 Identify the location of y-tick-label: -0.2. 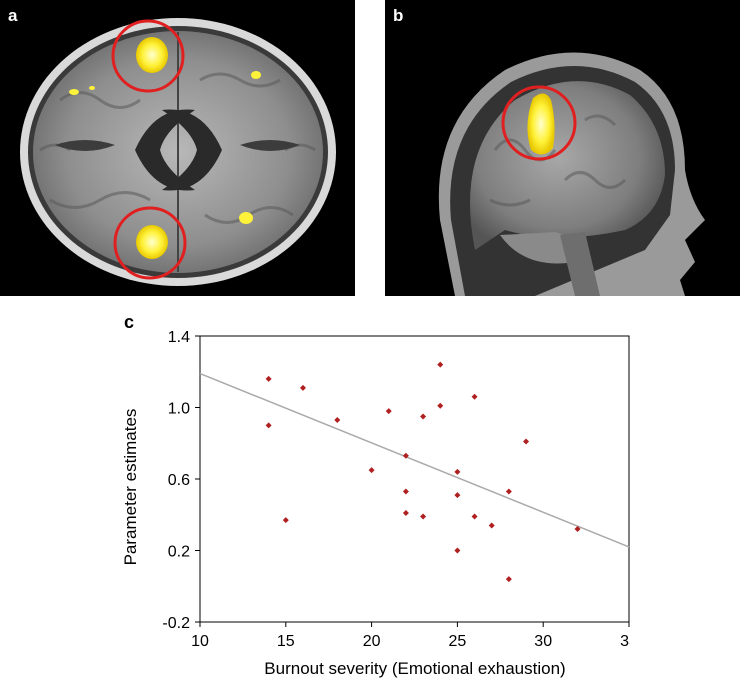
(176, 623).